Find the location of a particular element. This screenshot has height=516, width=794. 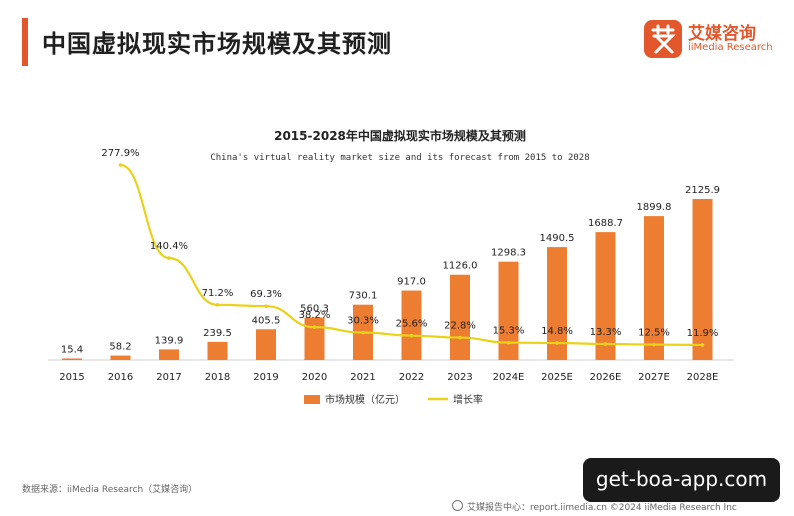

bar-2018 is located at coordinates (217, 350).